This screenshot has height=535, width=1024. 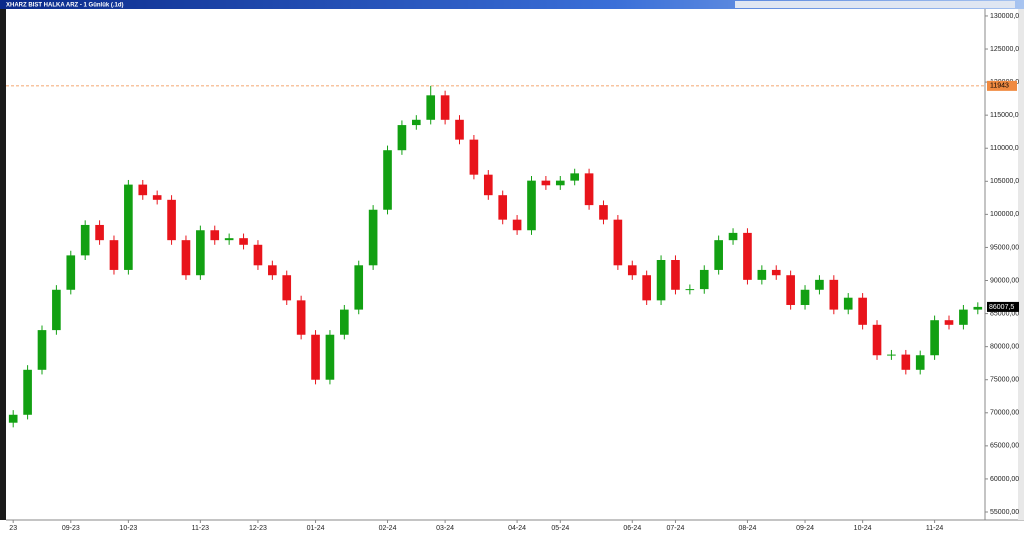 What do you see at coordinates (1004, 313) in the screenshot?
I see `y-tick-label: 85000,00` at bounding box center [1004, 313].